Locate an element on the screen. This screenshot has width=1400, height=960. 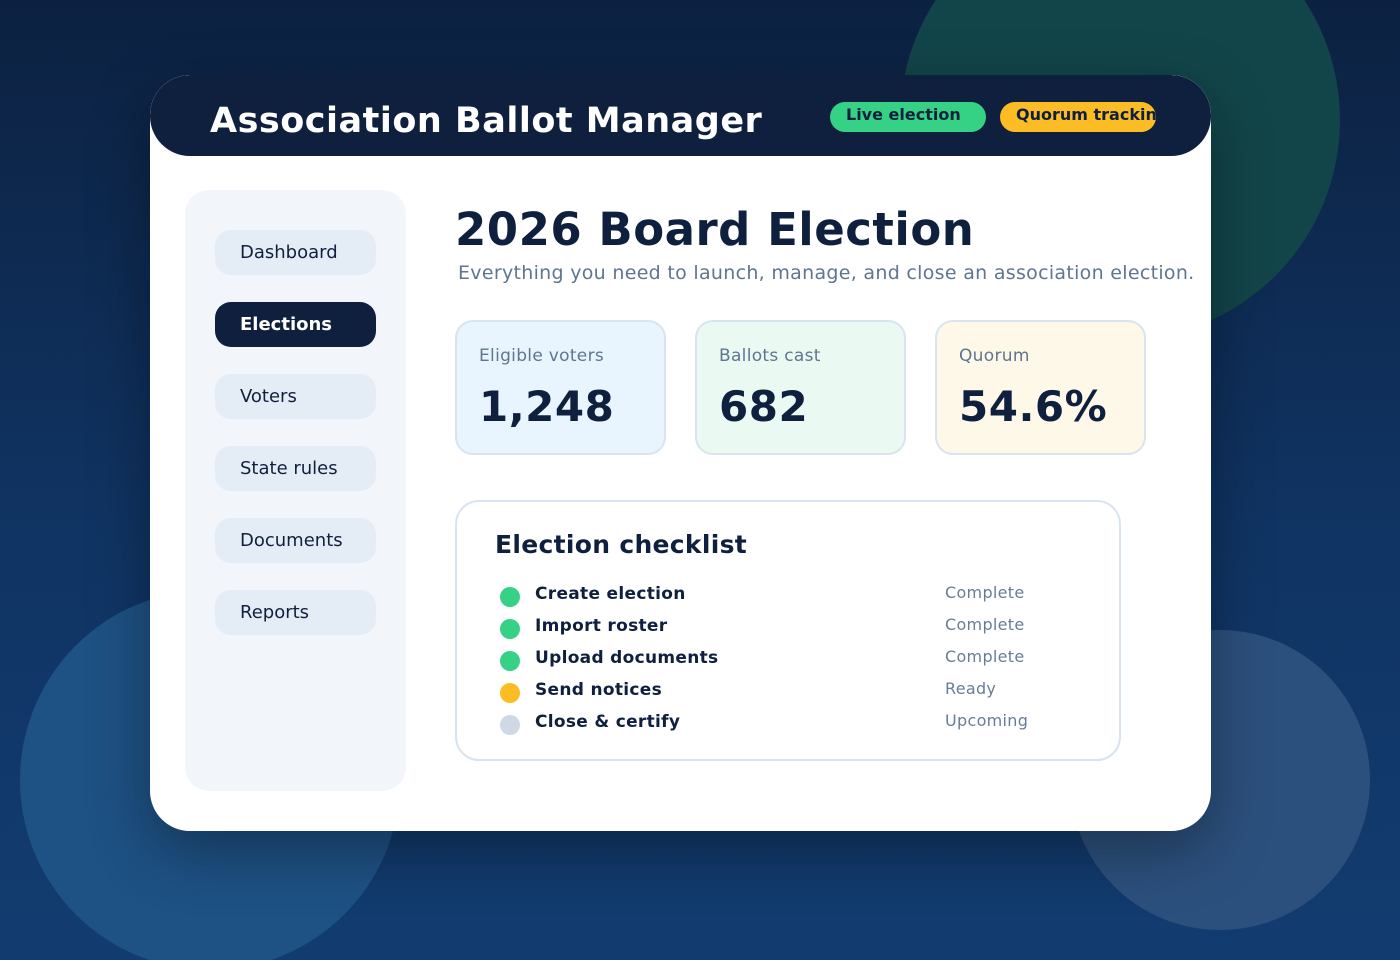
stat-label: Quorum is located at coordinates (994, 356).